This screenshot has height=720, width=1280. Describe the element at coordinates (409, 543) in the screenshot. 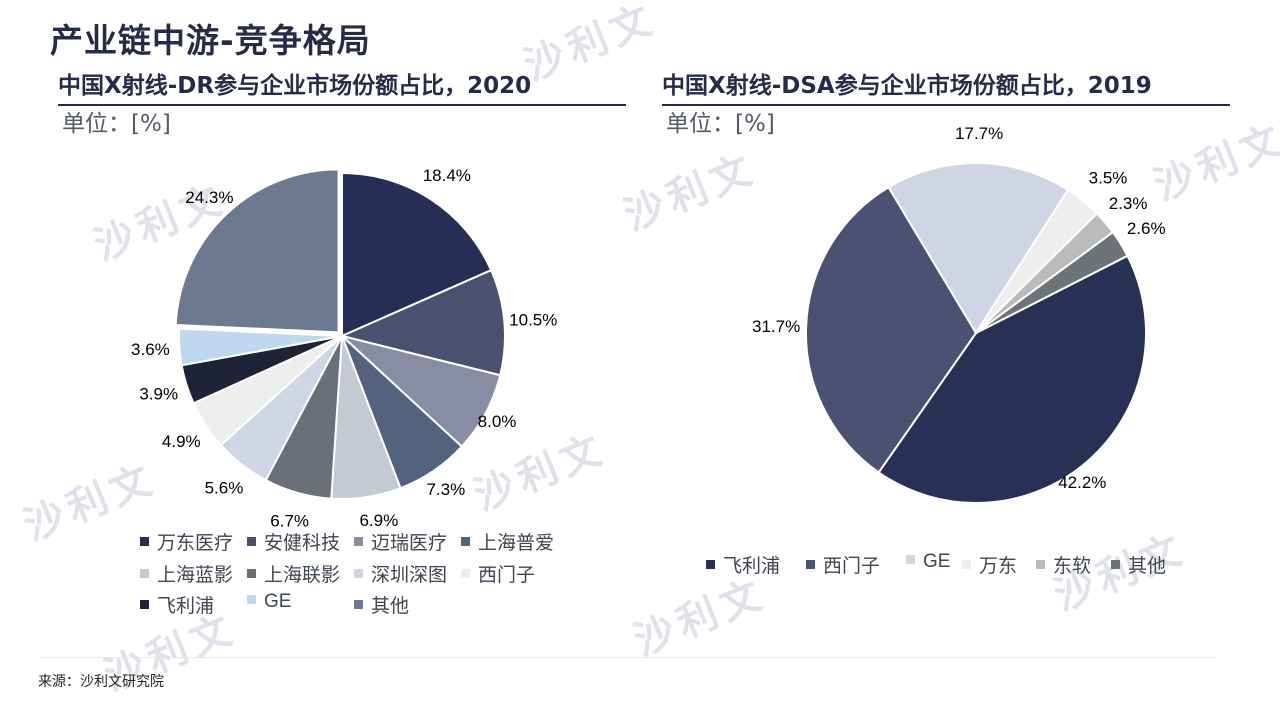

I see `dr-legend-label: 迈瑞医疗` at that location.